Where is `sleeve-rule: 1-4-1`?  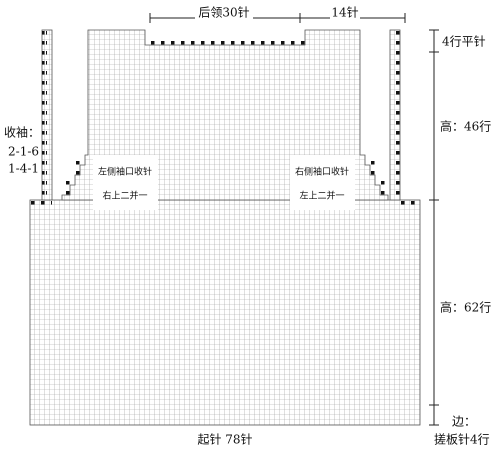
sleeve-rule: 1-4-1 is located at coordinates (23, 169).